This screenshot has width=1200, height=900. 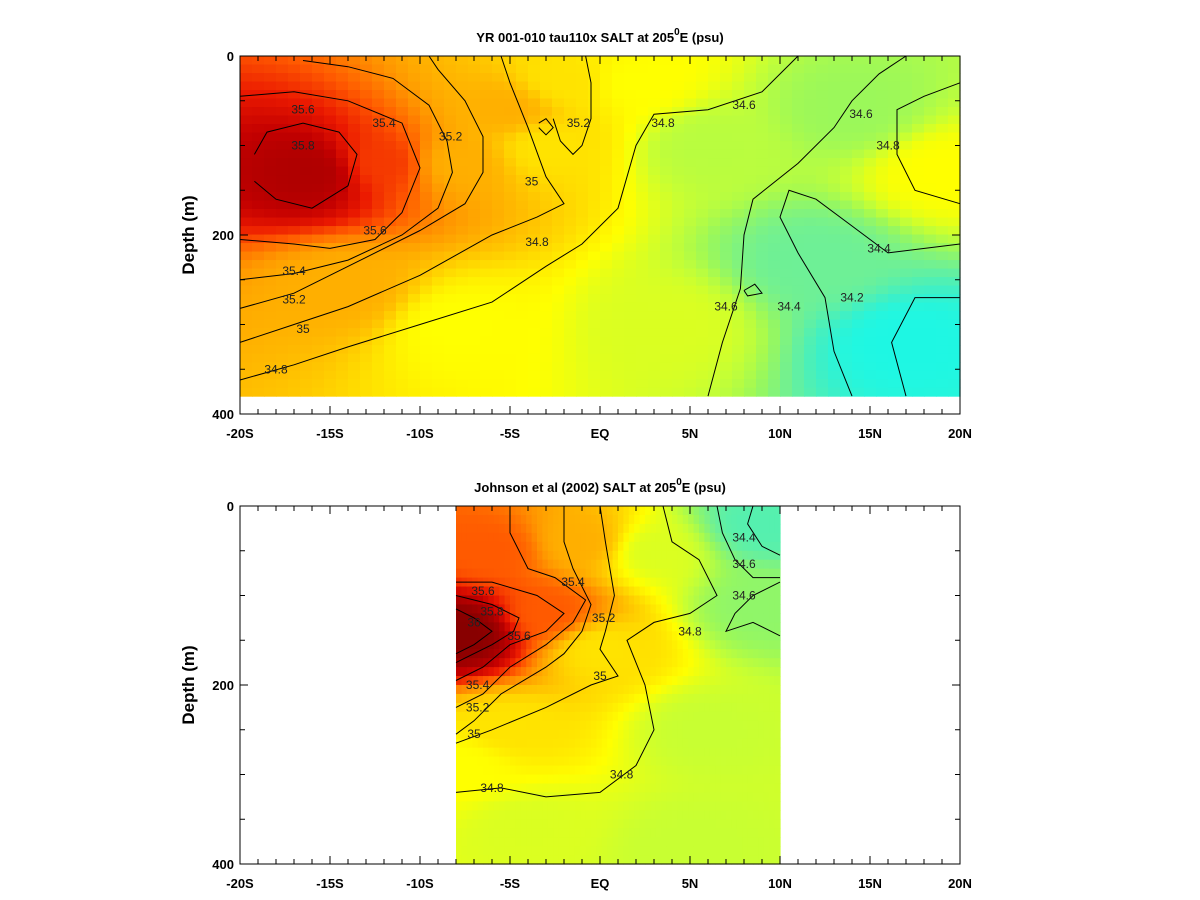 What do you see at coordinates (532, 181) in the screenshot?
I see `contour-label: 35` at bounding box center [532, 181].